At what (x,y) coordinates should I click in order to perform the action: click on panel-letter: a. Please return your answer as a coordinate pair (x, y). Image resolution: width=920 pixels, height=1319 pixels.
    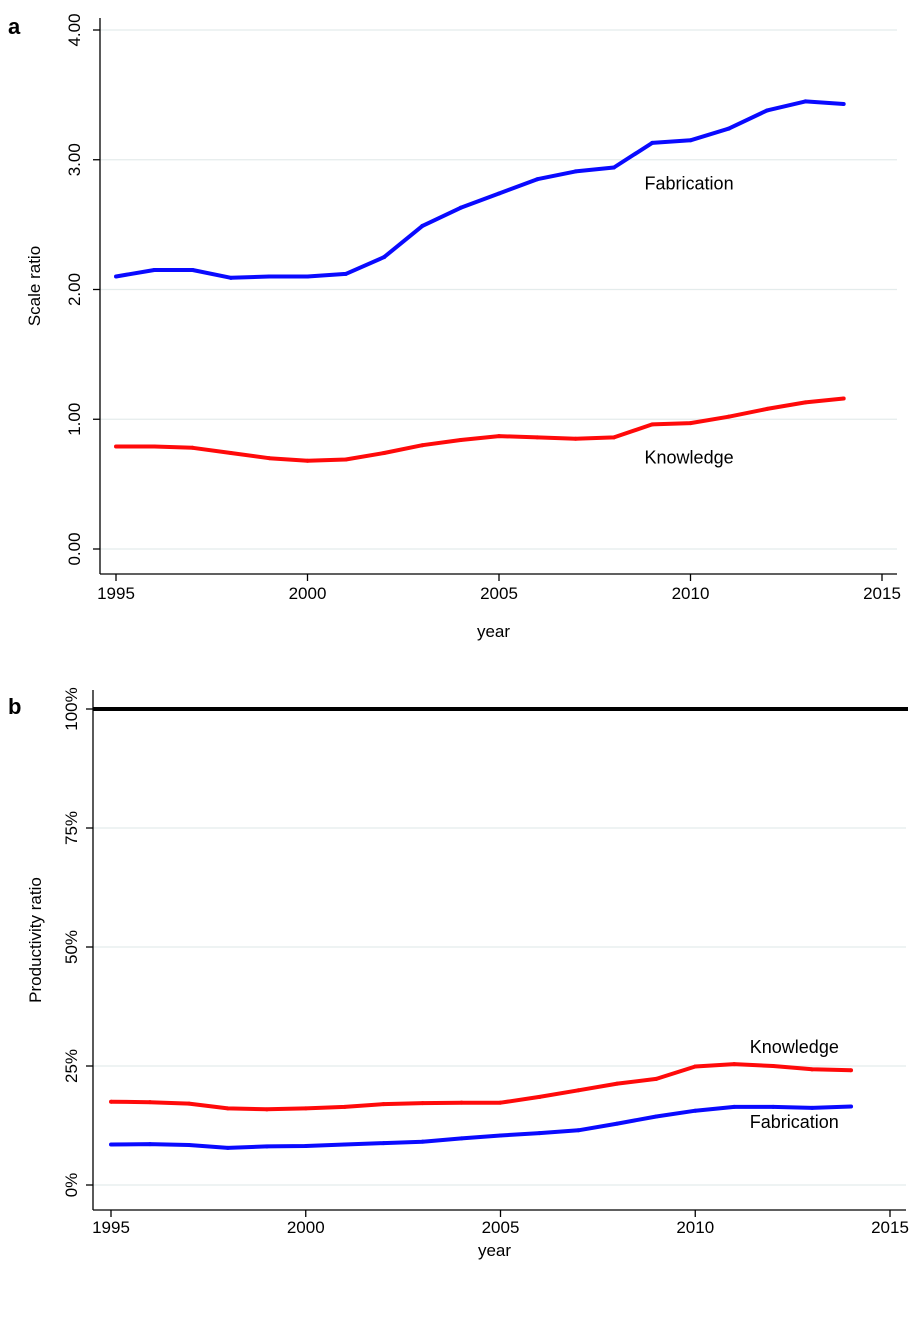
    Looking at the image, I should click on (14, 26).